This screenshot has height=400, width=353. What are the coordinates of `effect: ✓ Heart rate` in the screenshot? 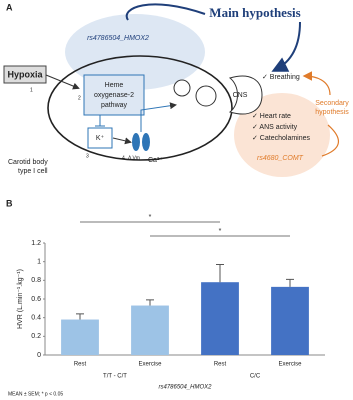 It's located at (271, 116).